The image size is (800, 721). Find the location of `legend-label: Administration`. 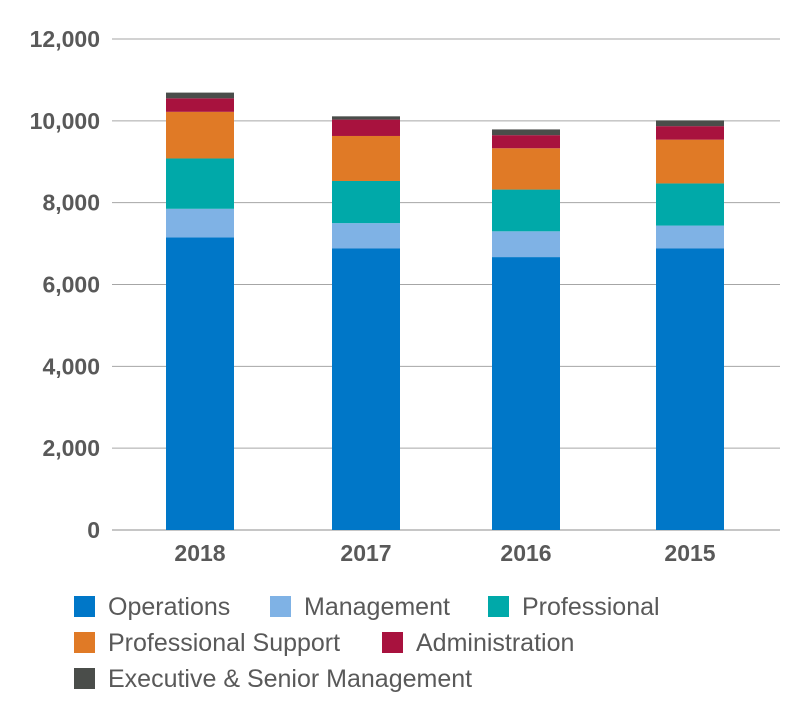

legend-label: Administration is located at coordinates (495, 643).